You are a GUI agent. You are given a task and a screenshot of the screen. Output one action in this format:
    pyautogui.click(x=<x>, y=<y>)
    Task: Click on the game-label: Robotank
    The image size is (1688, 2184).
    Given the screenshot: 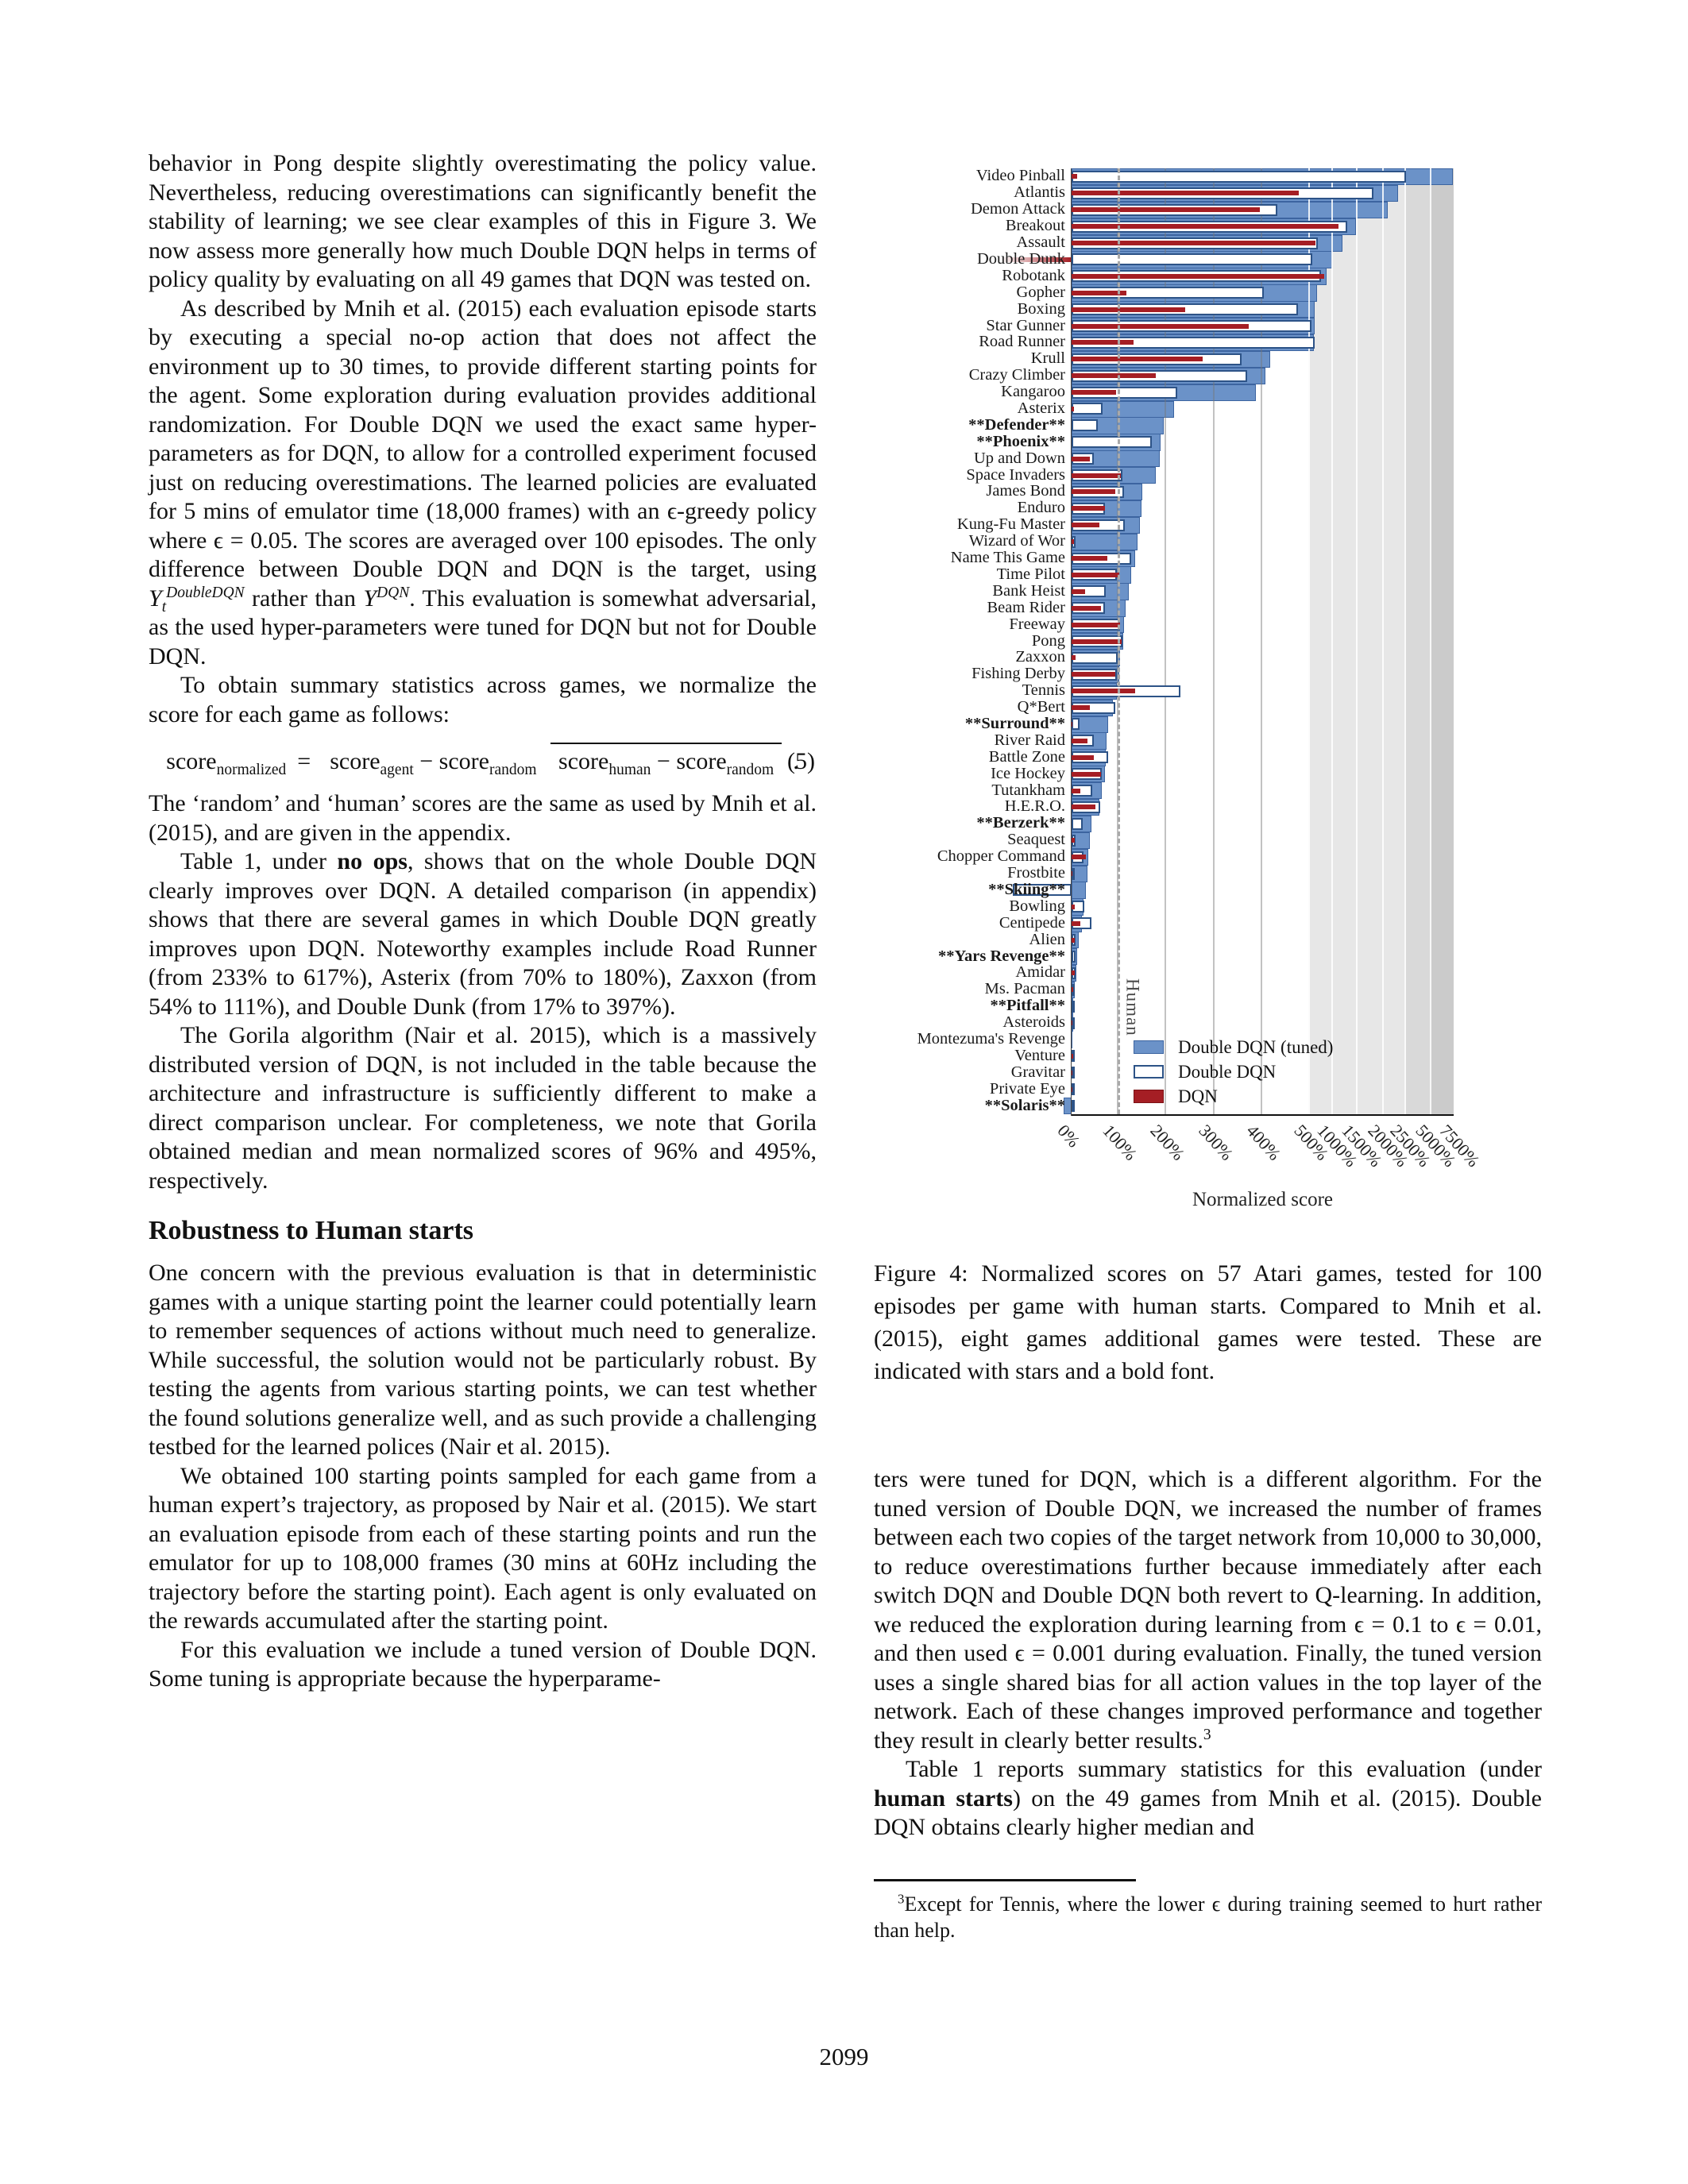 What is the action you would take?
    pyautogui.click(x=1034, y=275)
    